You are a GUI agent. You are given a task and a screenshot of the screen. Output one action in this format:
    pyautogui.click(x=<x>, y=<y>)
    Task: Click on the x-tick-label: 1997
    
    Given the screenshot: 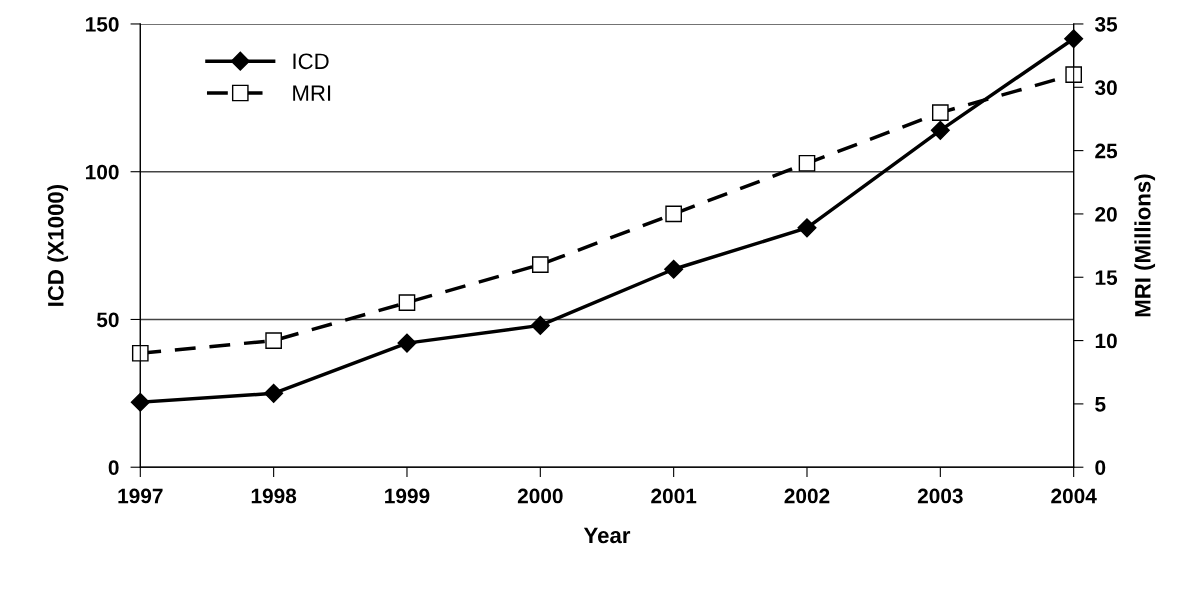 What is the action you would take?
    pyautogui.click(x=140, y=496)
    